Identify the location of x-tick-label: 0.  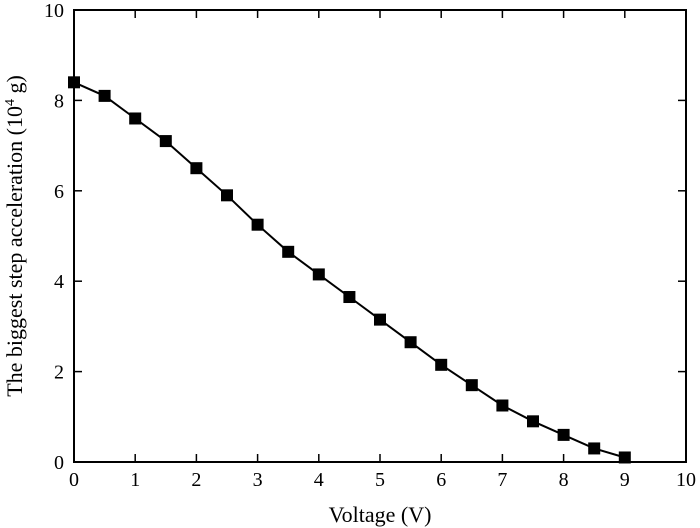
(74, 480).